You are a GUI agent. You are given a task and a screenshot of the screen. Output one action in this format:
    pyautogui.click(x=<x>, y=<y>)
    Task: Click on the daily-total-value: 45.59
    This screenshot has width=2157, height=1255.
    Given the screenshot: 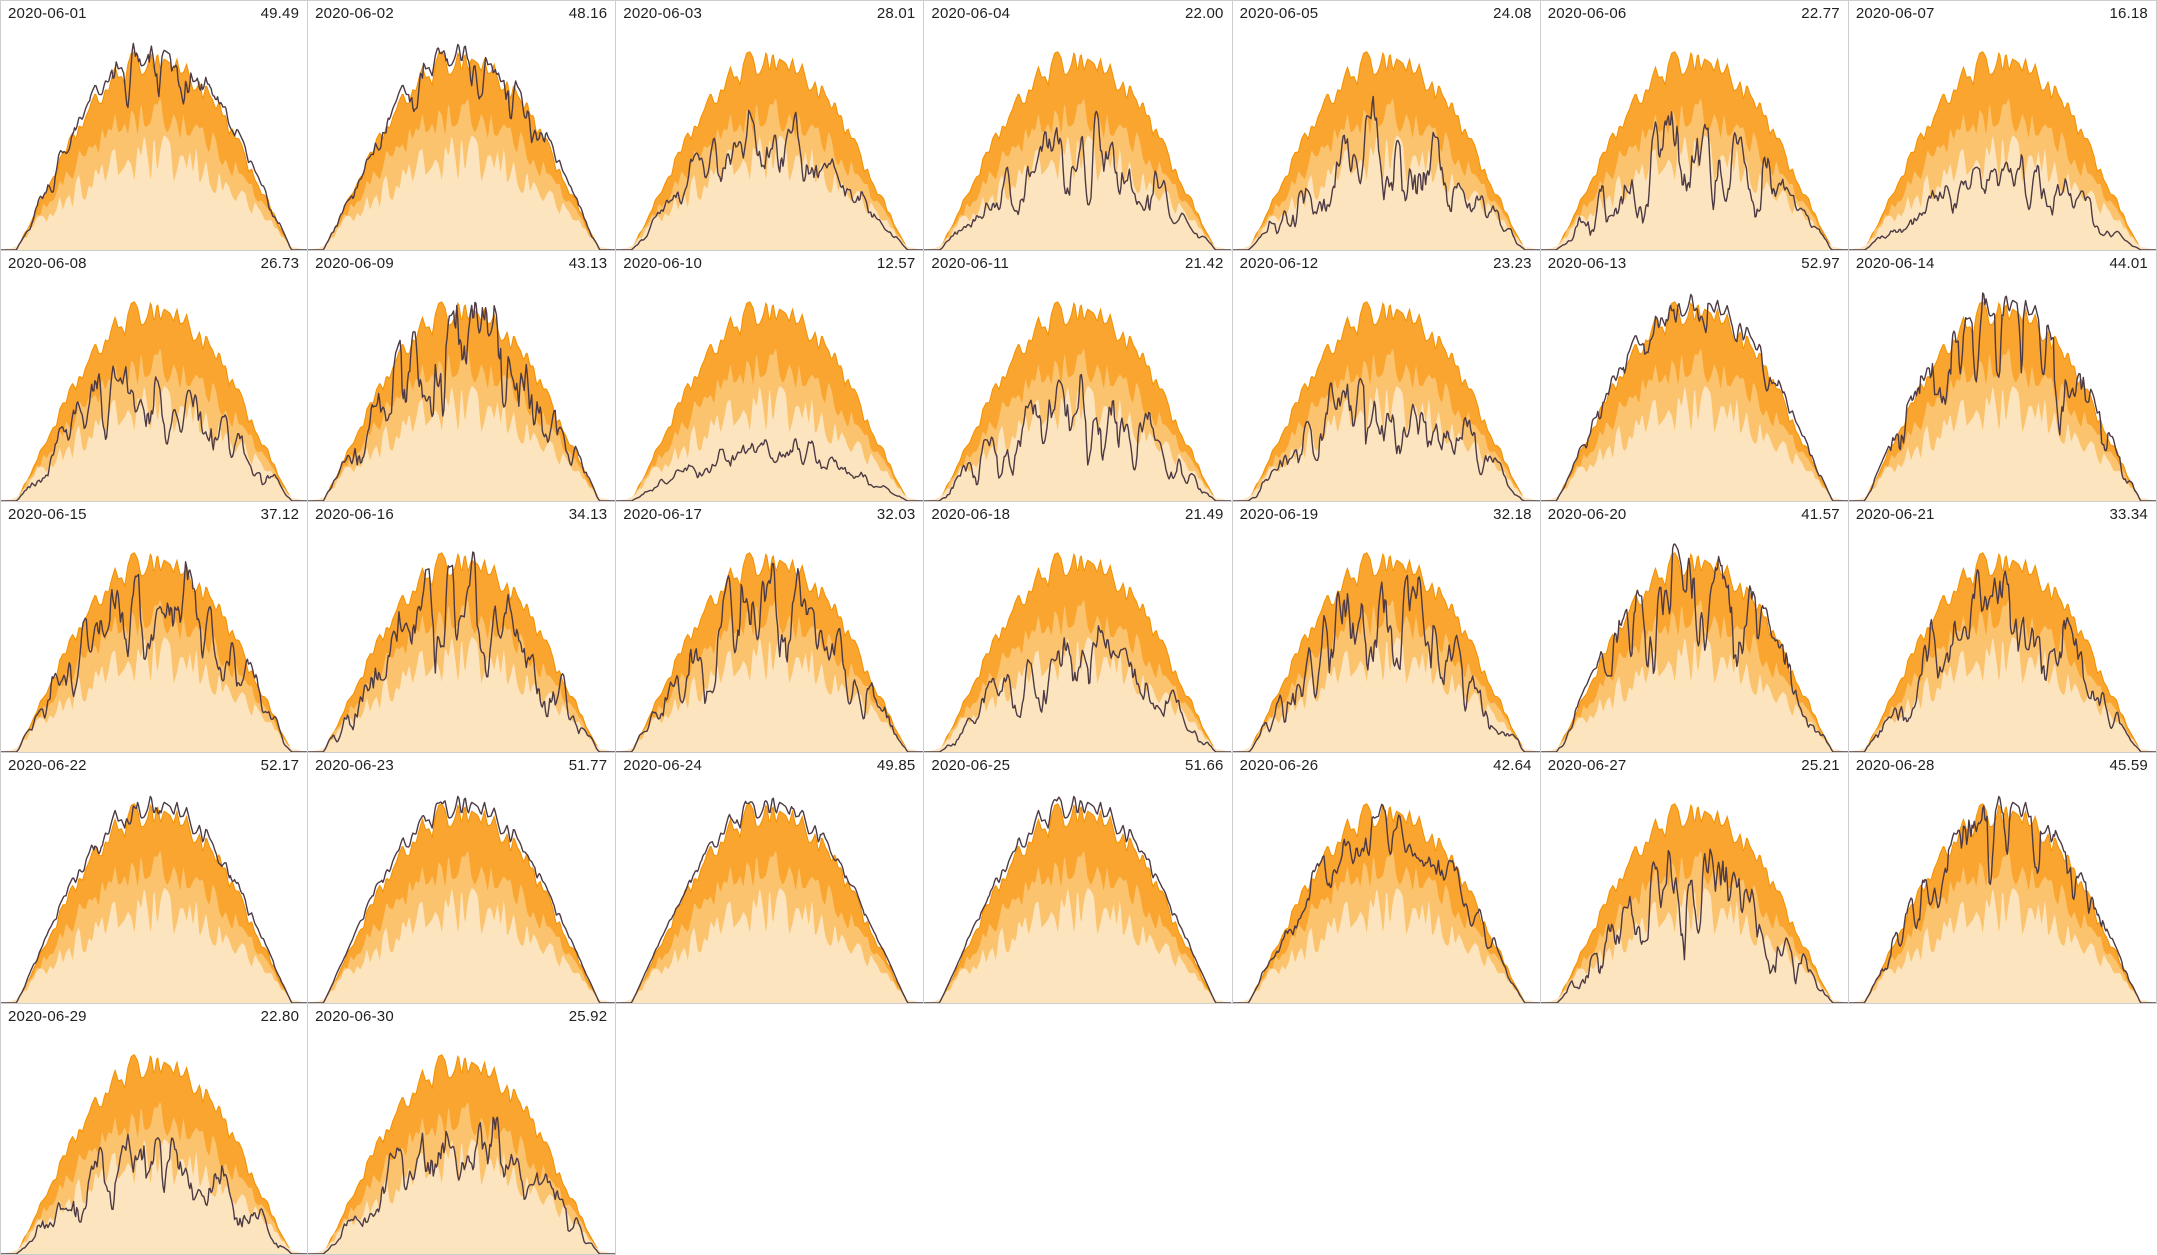 What is the action you would take?
    pyautogui.click(x=2128, y=765)
    